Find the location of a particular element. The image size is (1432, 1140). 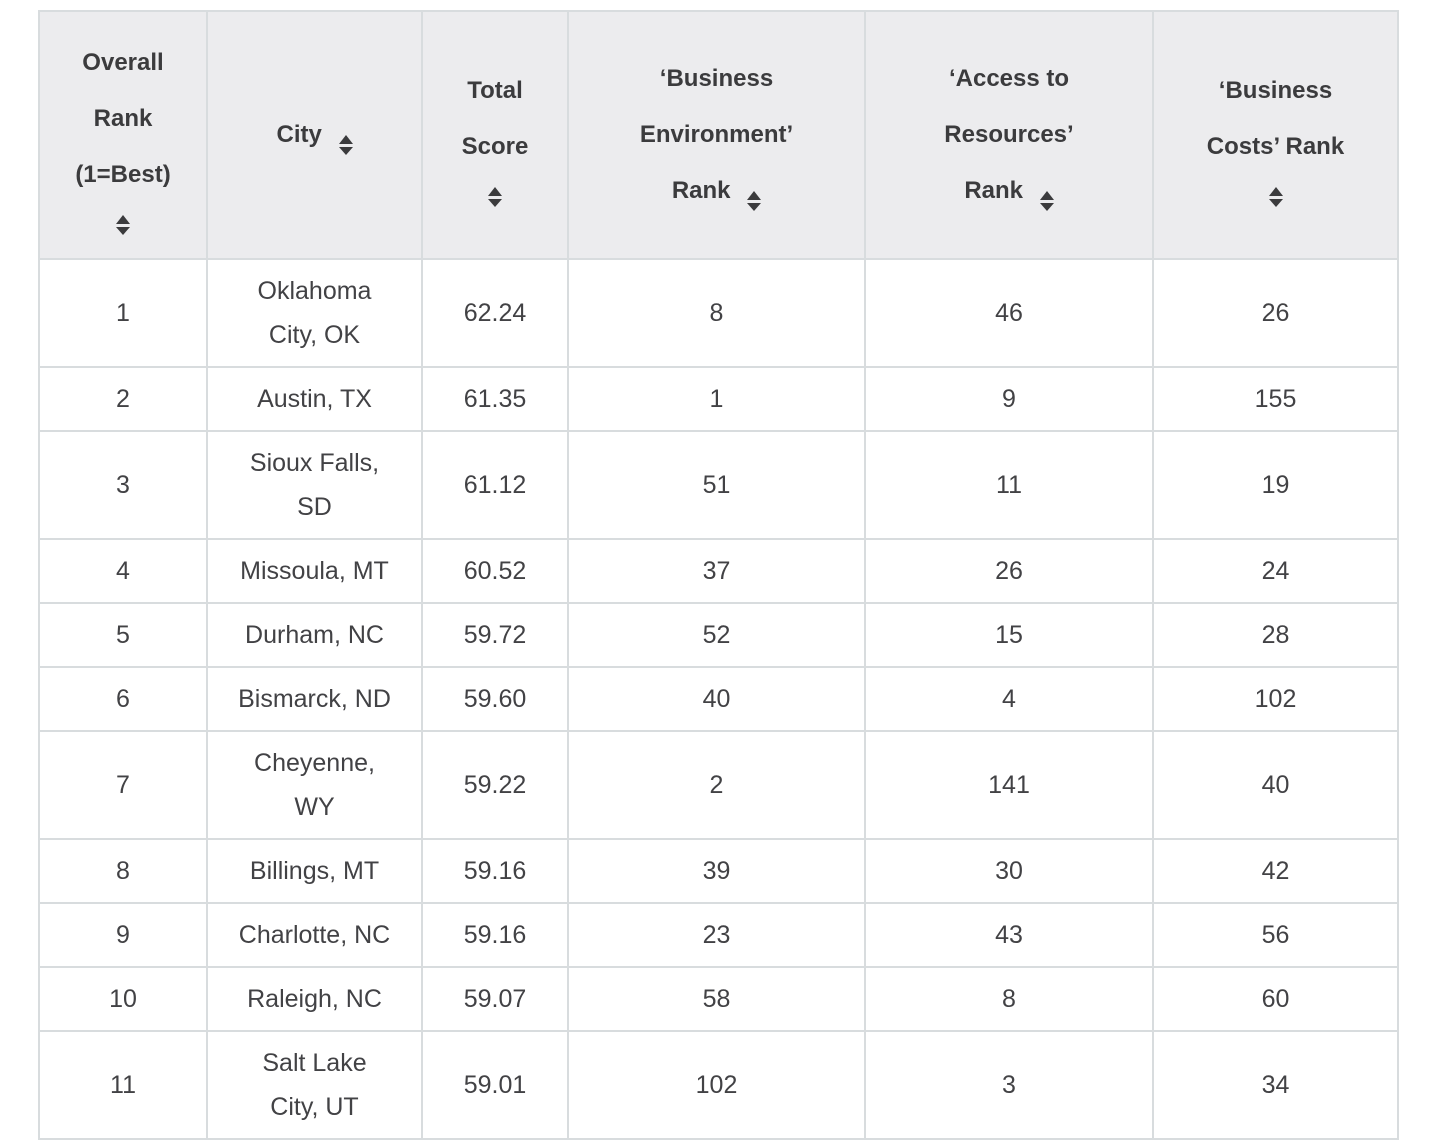

access-to-resources-rank-cell: 11 is located at coordinates (1009, 485).